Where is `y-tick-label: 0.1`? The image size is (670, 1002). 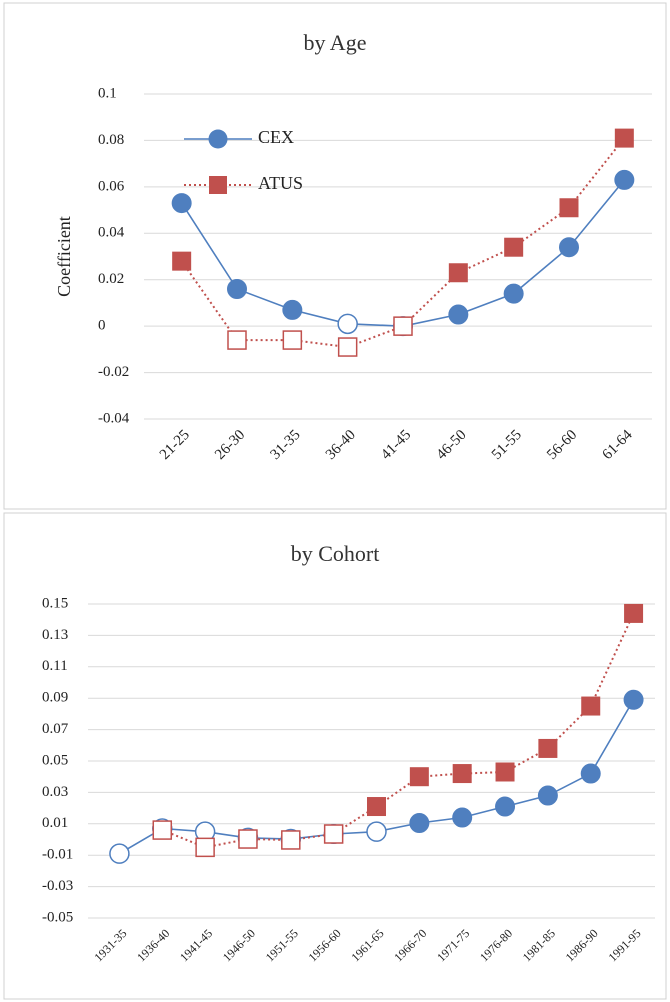 y-tick-label: 0.1 is located at coordinates (107, 93).